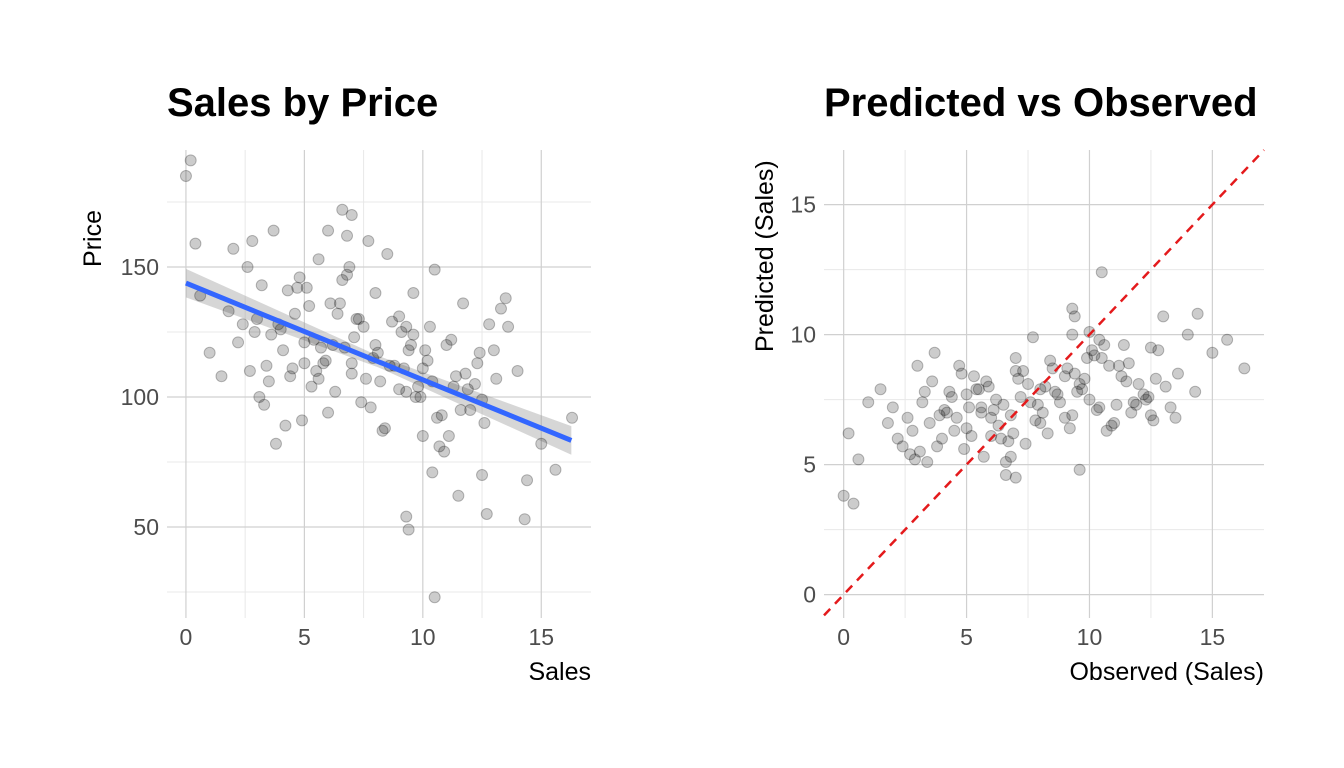 Image resolution: width=1344 pixels, height=768 pixels. Describe the element at coordinates (765, 256) in the screenshot. I see `y-axis-label-predicted: Predicted (Sales)` at that location.